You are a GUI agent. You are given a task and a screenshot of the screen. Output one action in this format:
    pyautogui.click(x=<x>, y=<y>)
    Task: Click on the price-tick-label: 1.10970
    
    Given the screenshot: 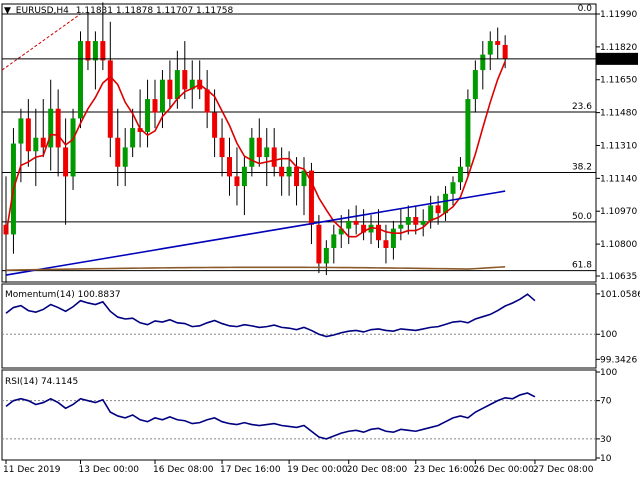 What is the action you would take?
    pyautogui.click(x=618, y=212)
    